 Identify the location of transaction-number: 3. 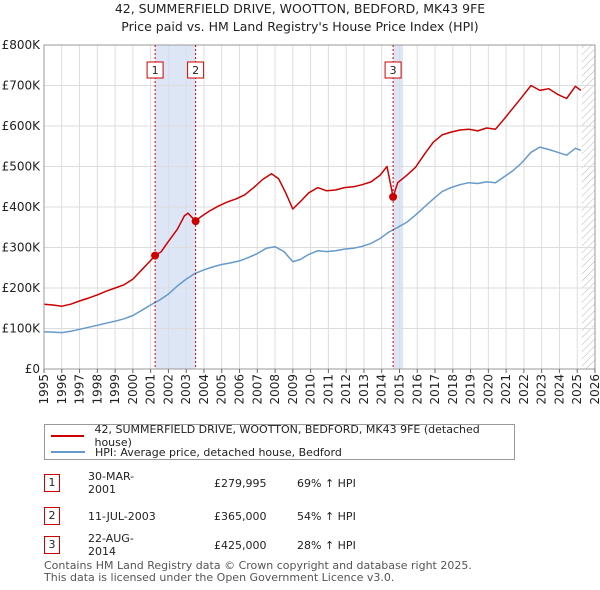
(52, 545).